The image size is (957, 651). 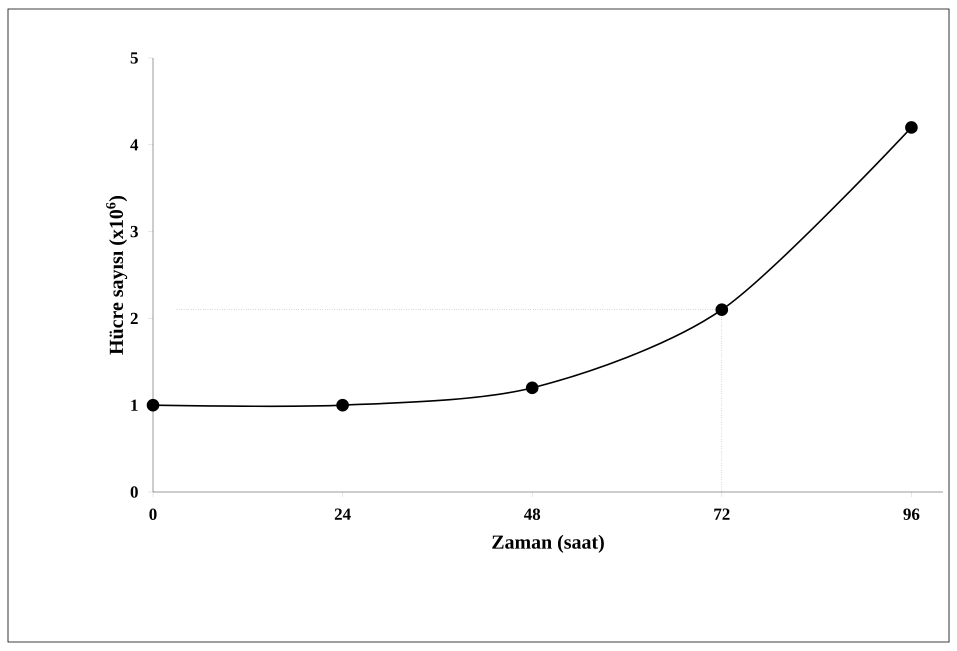 I want to click on y-tick-label: 3, so click(x=134, y=232).